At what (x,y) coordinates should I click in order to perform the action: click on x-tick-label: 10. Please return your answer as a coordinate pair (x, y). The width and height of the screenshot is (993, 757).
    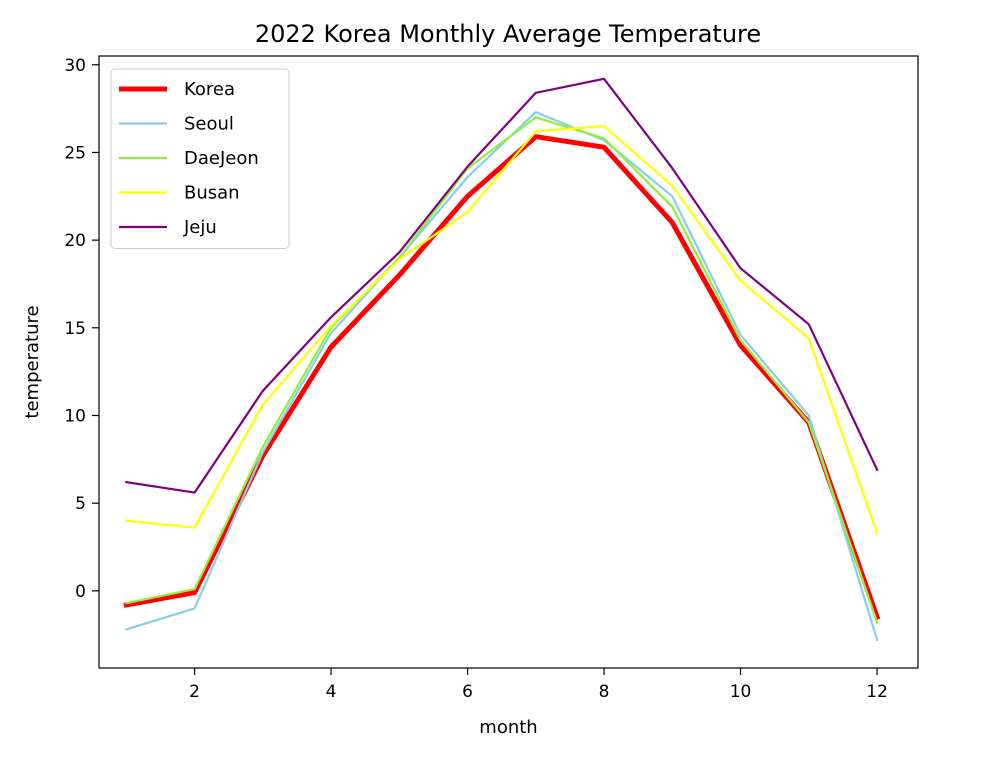
    Looking at the image, I should click on (741, 692).